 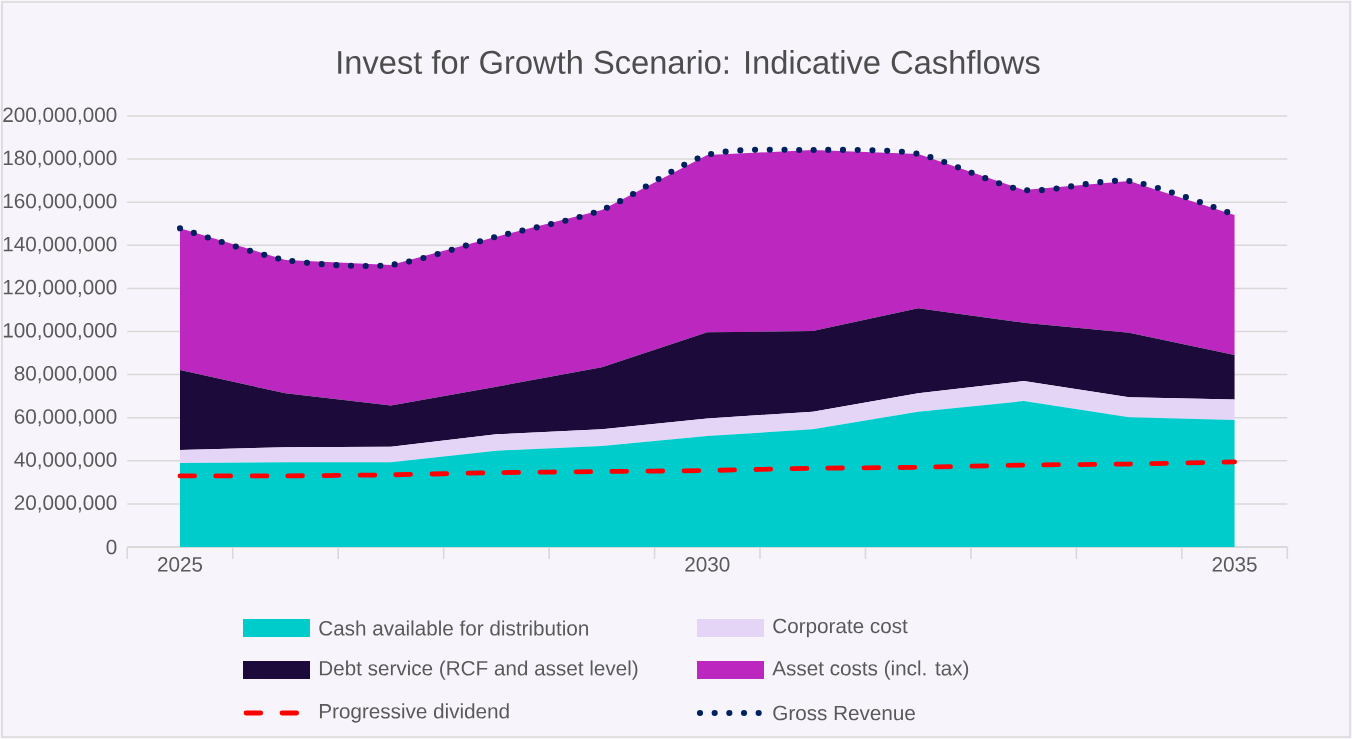 I want to click on legend-label: Corporate cost, so click(x=840, y=628).